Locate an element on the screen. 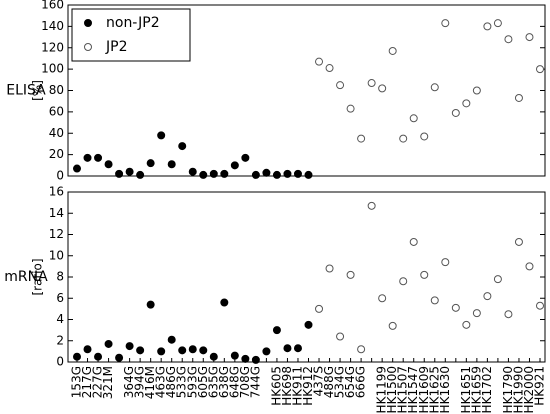 This screenshot has width=550, height=414. legend-marker is located at coordinates (88, 47).